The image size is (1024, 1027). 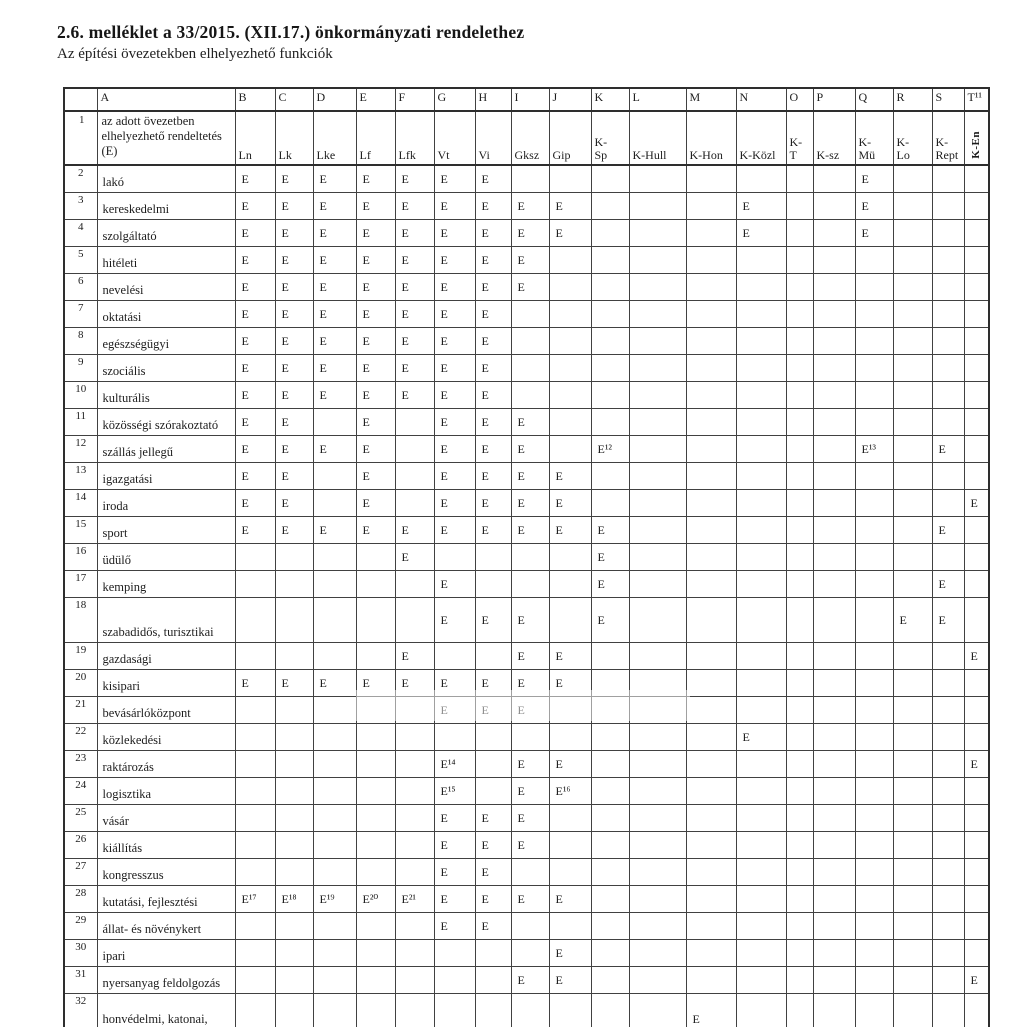 What do you see at coordinates (526, 953) in the screenshot?
I see `table-row: 30 ipari E` at bounding box center [526, 953].